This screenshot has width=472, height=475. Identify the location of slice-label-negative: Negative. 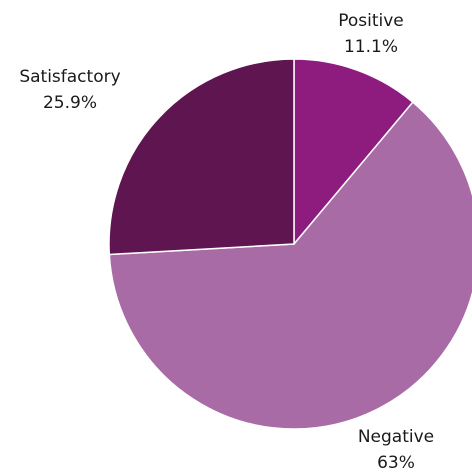
(396, 437).